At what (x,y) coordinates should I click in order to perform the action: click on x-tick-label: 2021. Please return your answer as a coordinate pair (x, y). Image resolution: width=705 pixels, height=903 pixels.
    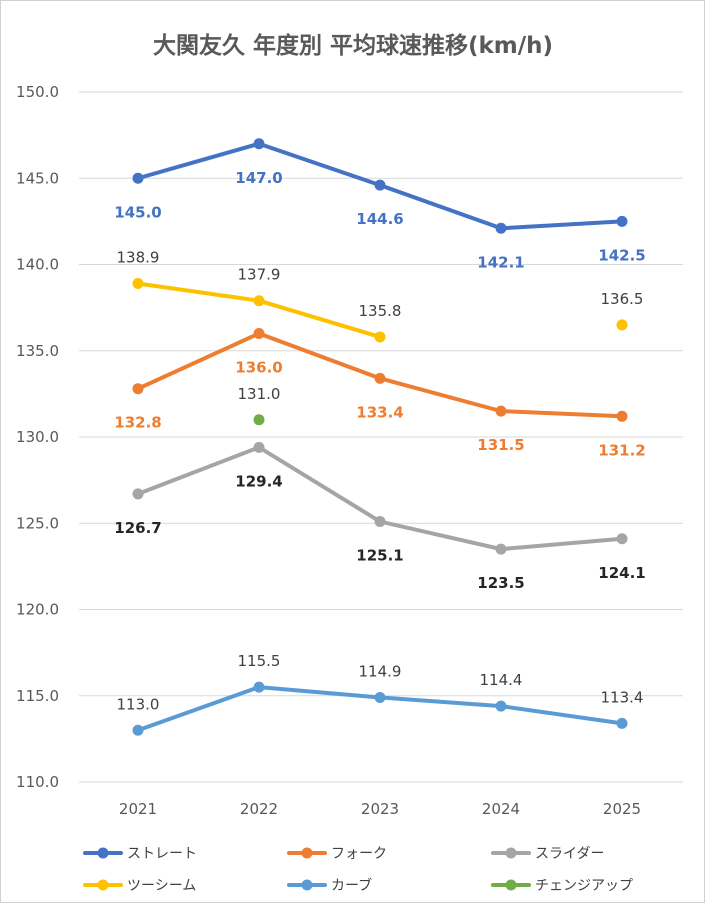
    Looking at the image, I should click on (138, 809).